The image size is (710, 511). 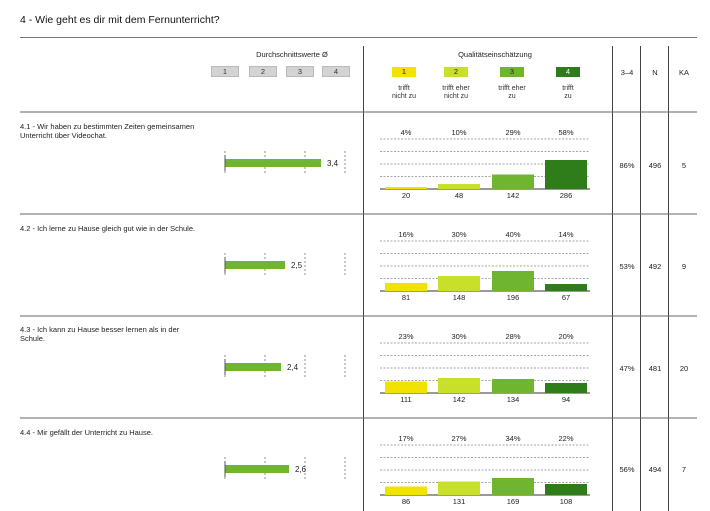 What do you see at coordinates (456, 88) in the screenshot?
I see `category-2-label-line1: trifft eher` at bounding box center [456, 88].